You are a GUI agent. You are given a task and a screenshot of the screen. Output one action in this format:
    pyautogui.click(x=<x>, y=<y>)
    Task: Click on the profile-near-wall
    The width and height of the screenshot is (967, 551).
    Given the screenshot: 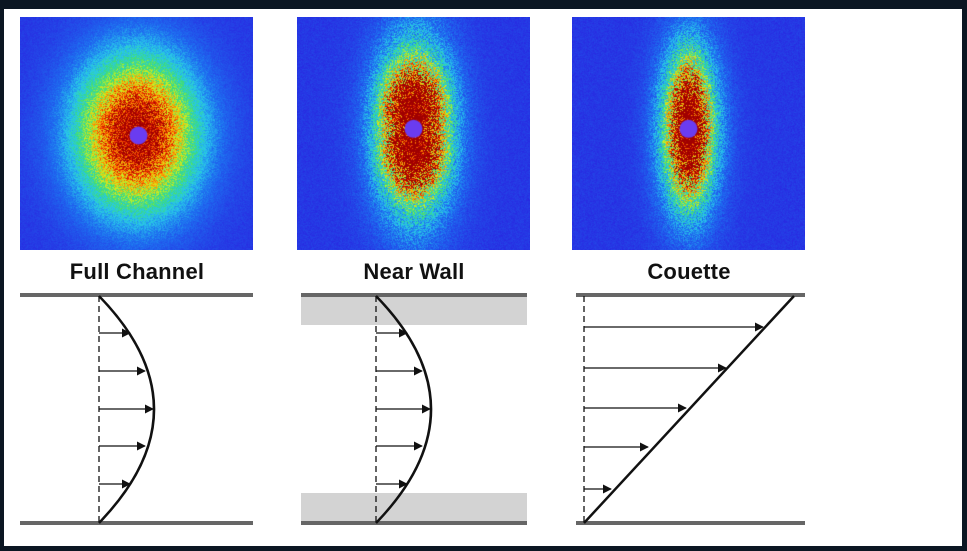 What is the action you would take?
    pyautogui.click(x=414, y=409)
    